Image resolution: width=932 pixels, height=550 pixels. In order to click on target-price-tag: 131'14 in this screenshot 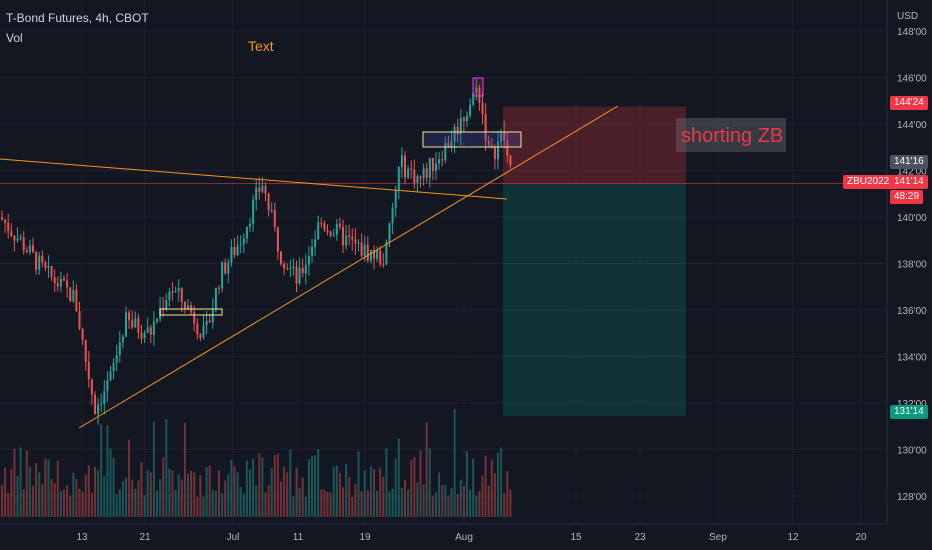, I will do `click(909, 412)`.